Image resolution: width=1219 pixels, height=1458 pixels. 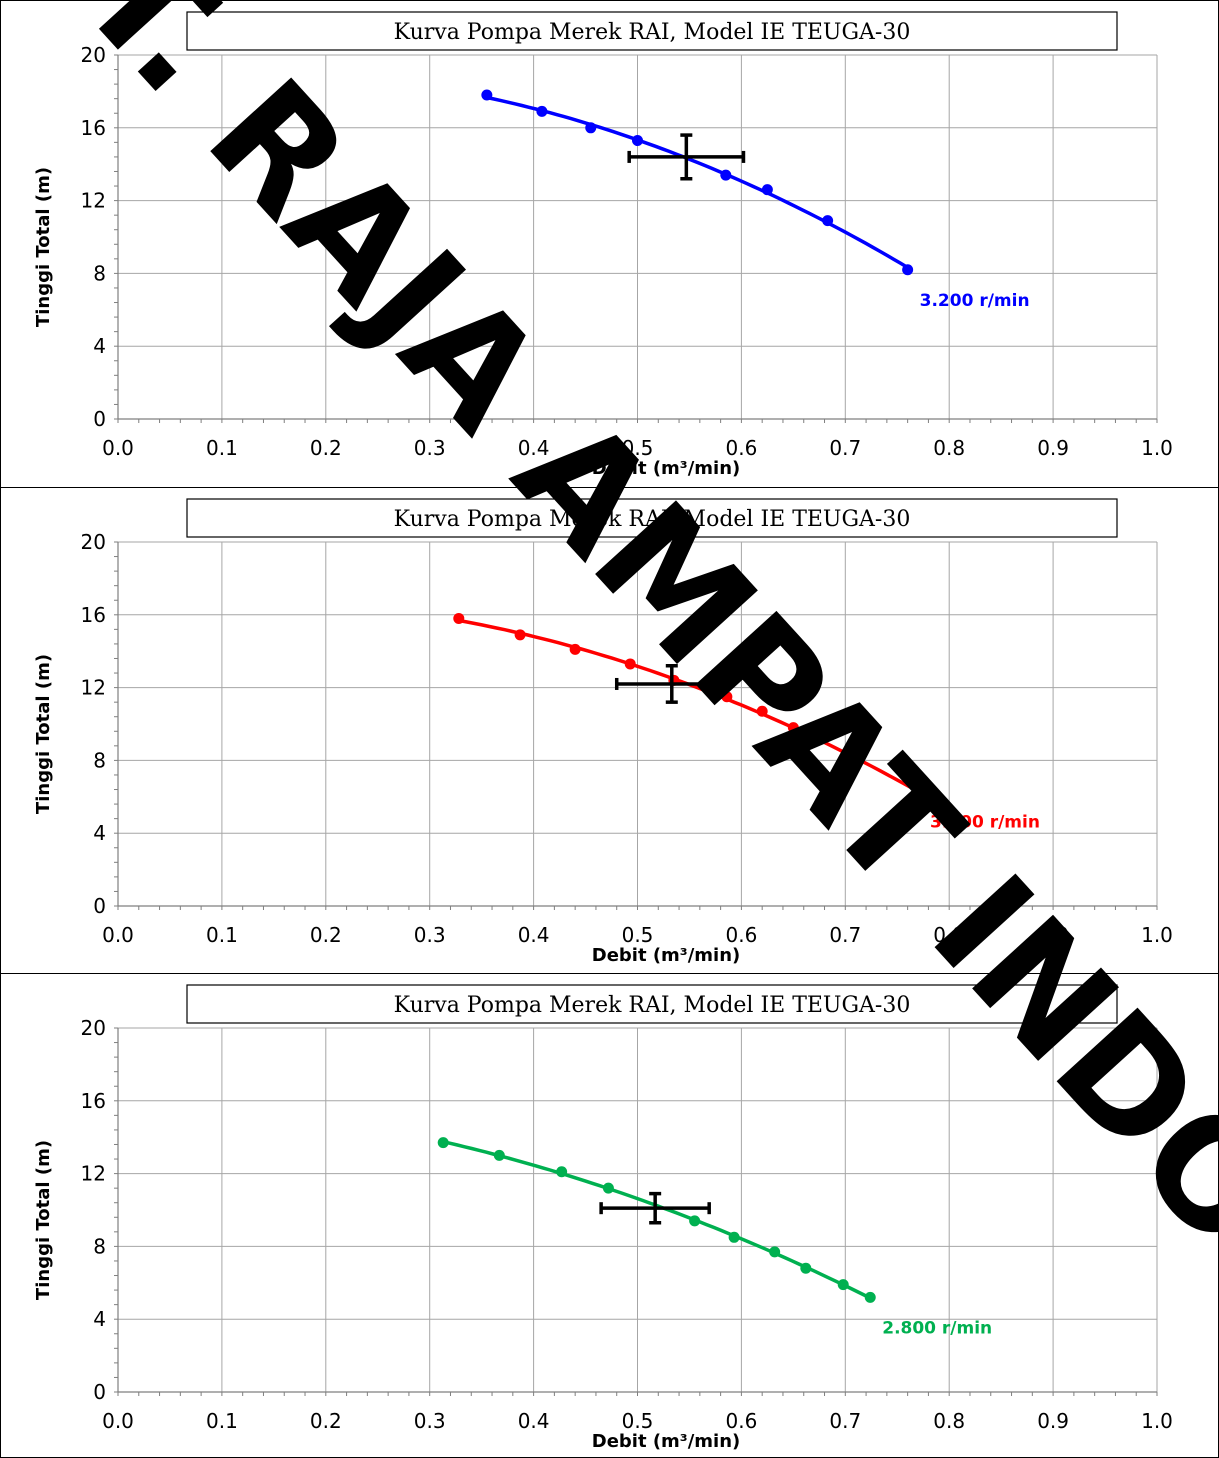 What do you see at coordinates (937, 1328) in the screenshot?
I see `series-label: 2.800 r/min` at bounding box center [937, 1328].